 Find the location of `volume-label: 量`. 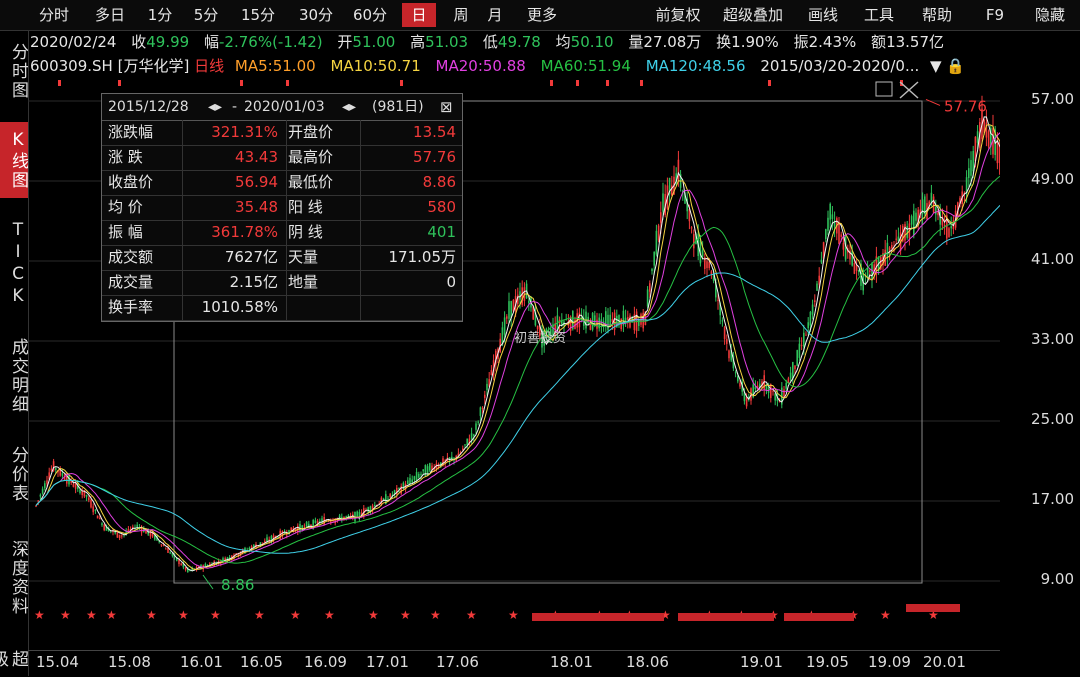

volume-label: 量 is located at coordinates (636, 42).